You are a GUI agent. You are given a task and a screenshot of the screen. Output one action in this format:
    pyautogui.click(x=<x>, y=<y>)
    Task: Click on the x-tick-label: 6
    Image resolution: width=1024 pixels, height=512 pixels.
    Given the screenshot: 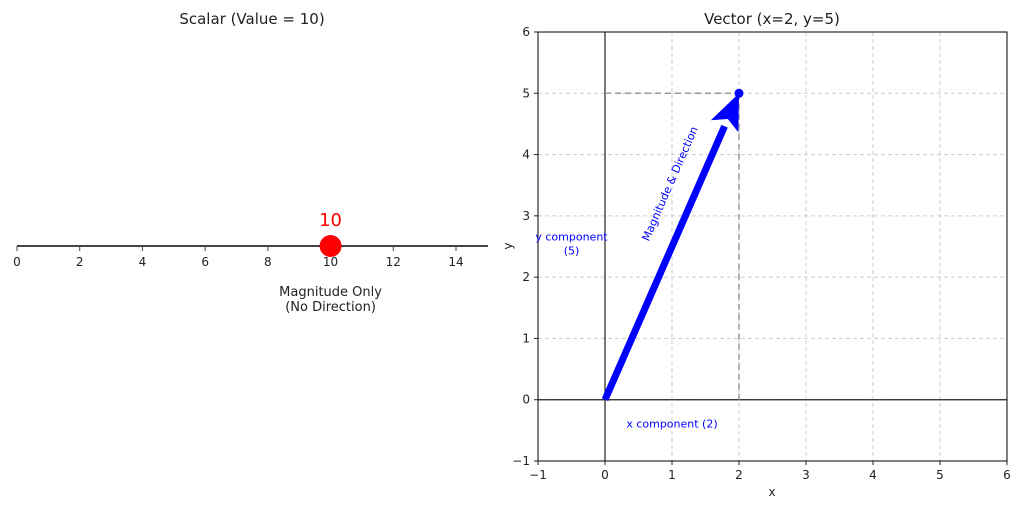 What is the action you would take?
    pyautogui.click(x=1007, y=475)
    